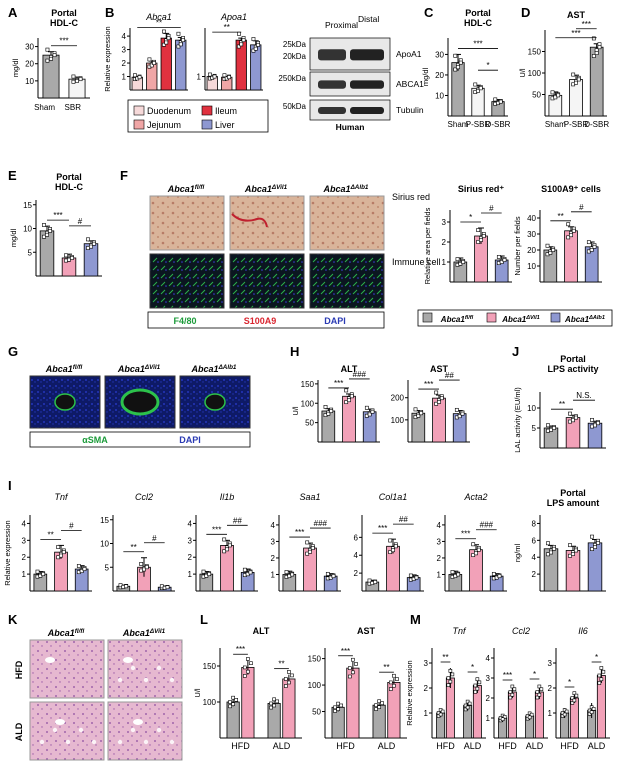  Describe the element at coordinates (366, 631) in the screenshot. I see `chart-title: AST` at that location.